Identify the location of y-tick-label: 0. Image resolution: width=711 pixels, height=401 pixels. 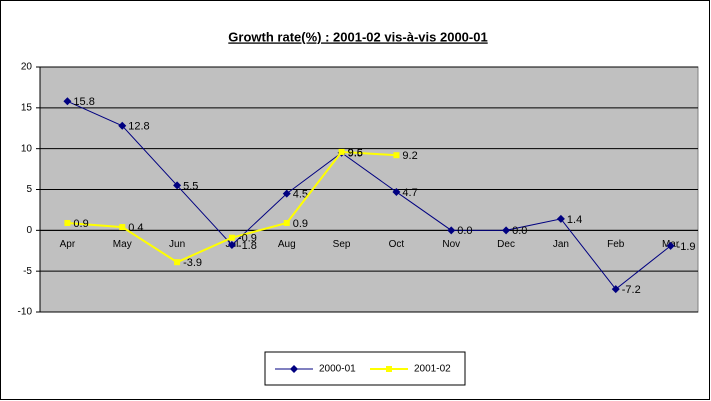
(29, 230).